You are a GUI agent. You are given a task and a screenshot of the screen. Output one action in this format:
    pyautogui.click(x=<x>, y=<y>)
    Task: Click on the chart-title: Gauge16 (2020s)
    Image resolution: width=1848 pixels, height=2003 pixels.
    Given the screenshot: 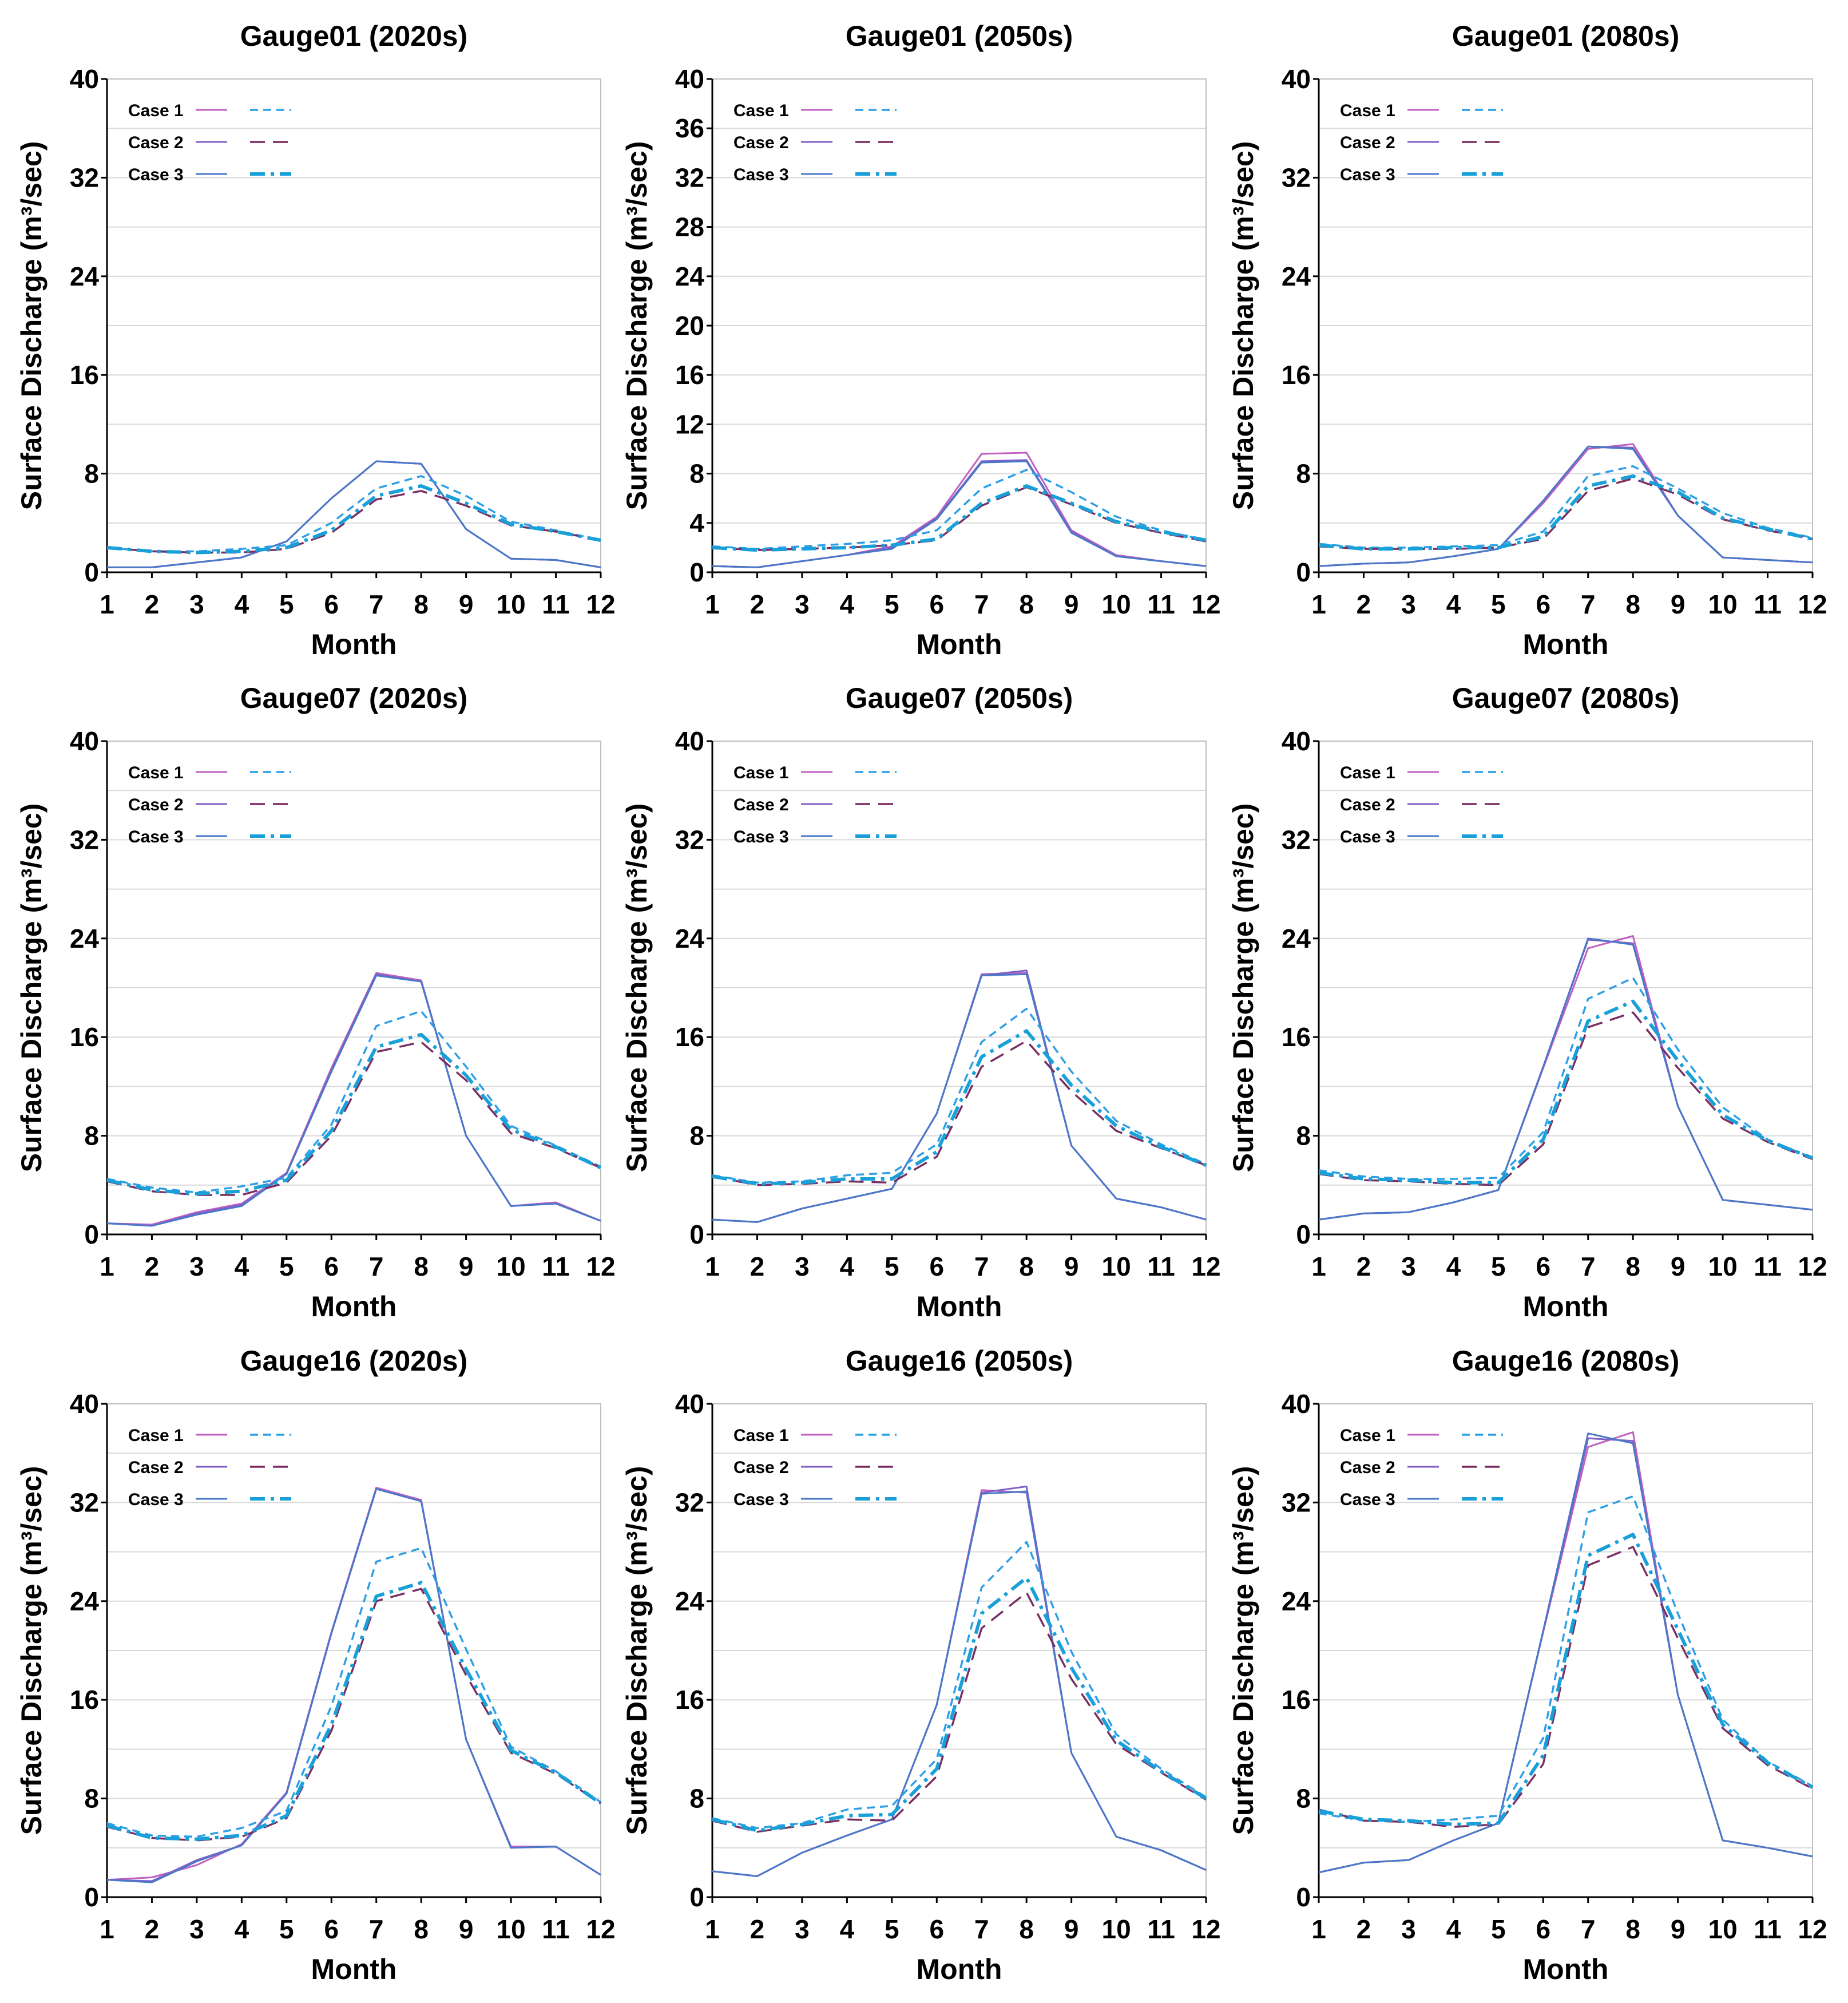 What is the action you would take?
    pyautogui.click(x=353, y=1361)
    